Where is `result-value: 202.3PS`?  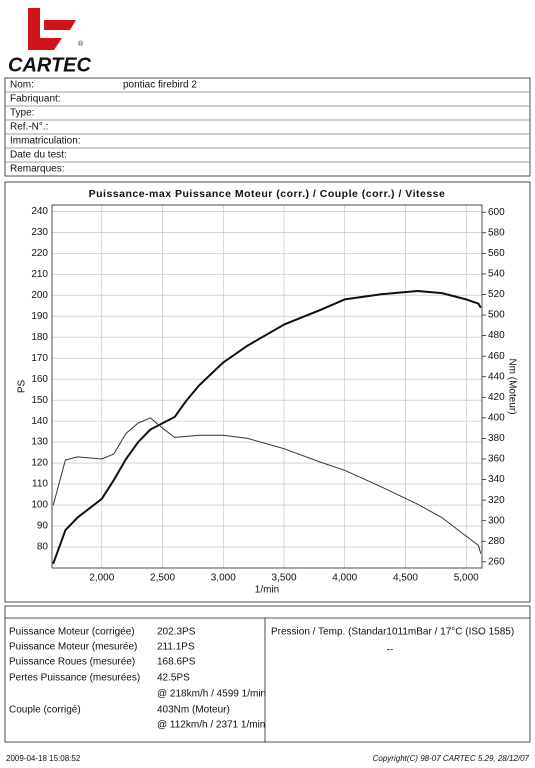 result-value: 202.3PS is located at coordinates (176, 632).